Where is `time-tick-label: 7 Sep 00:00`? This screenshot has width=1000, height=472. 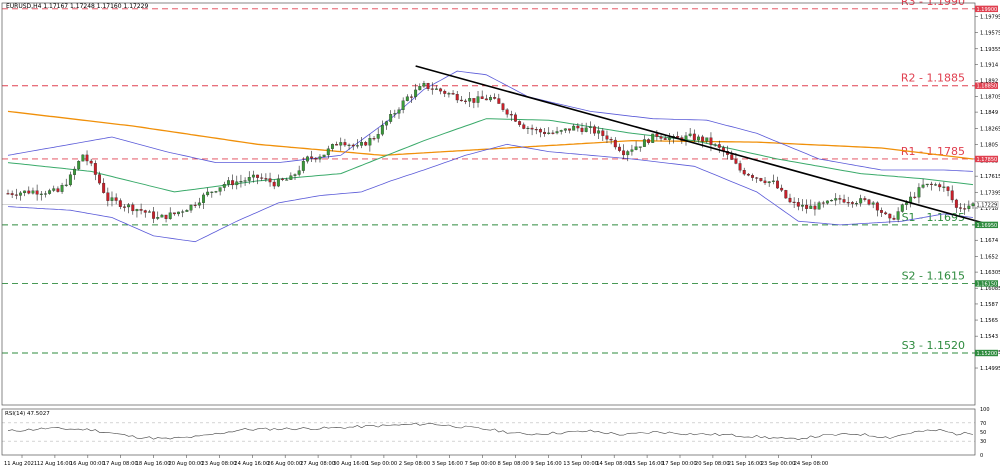 time-tick-label: 7 Sep 00:00 is located at coordinates (480, 464).